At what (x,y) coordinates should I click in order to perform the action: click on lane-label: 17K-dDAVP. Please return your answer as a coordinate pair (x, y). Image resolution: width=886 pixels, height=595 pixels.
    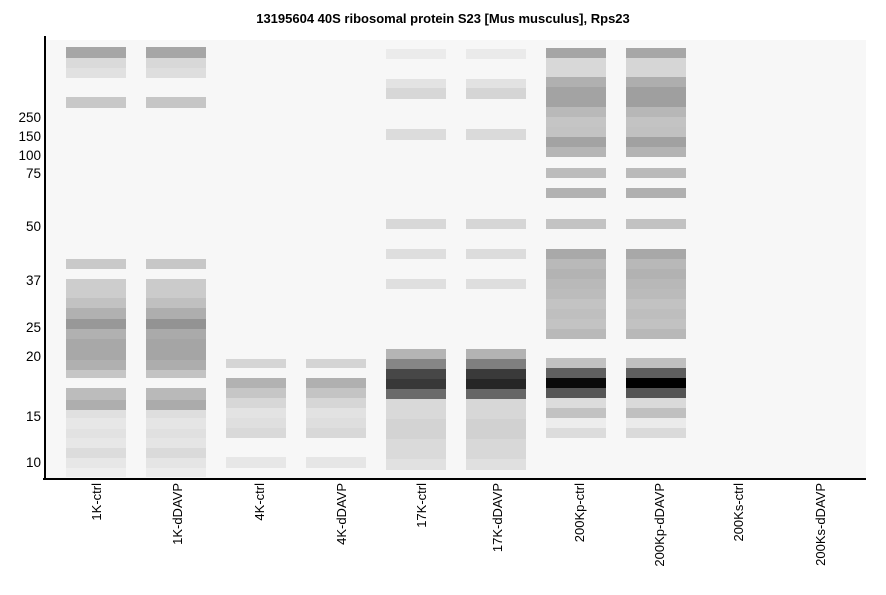
    Looking at the image, I should click on (497, 518).